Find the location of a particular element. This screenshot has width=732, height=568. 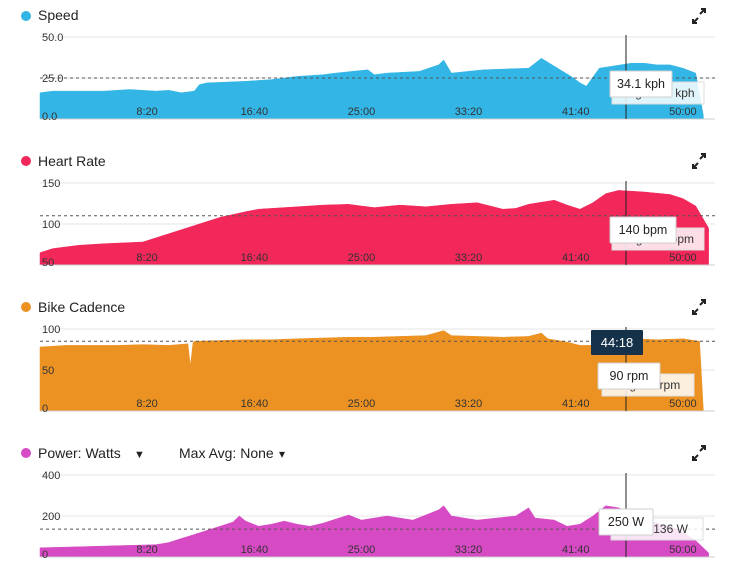

speed-value-tooltip is located at coordinates (641, 84).